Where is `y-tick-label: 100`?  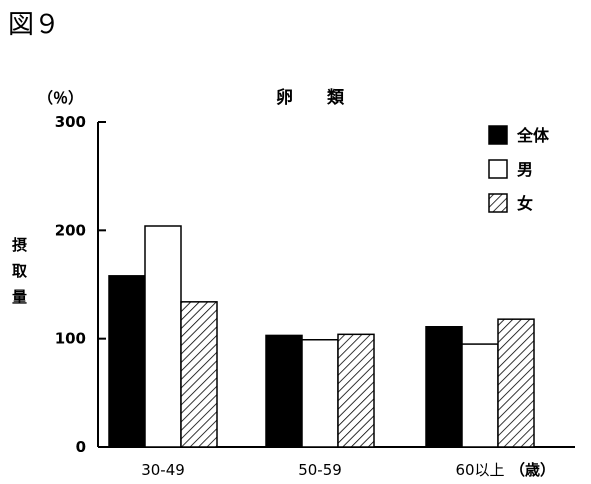
y-tick-label: 100 is located at coordinates (70, 339).